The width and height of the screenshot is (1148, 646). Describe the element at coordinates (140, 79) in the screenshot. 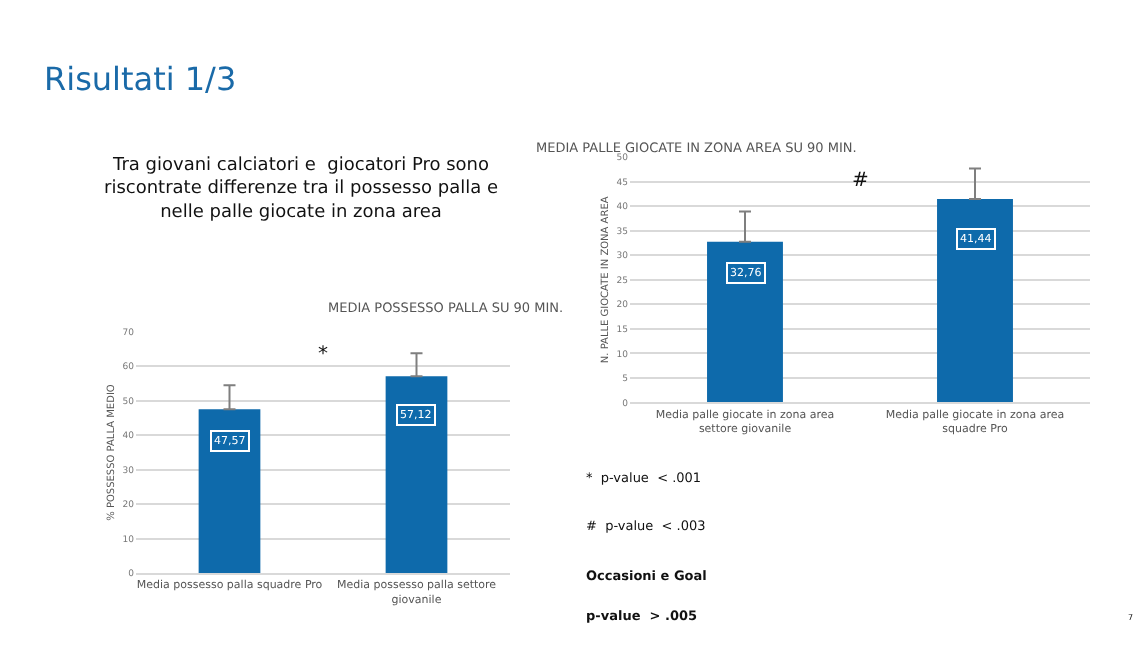

I see `text: Risultati 1/3` at that location.